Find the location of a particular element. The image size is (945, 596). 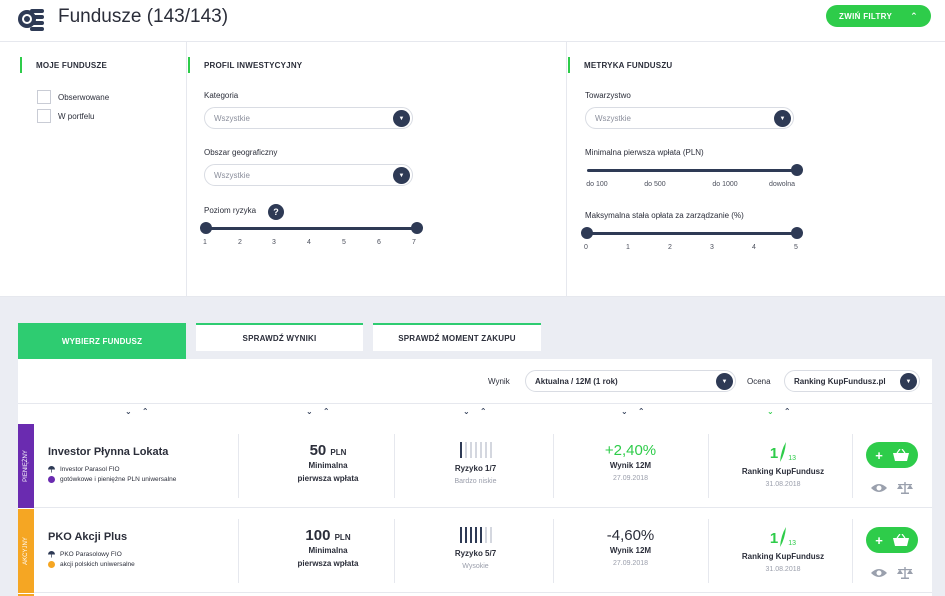

region-select: Wszystkie ▼ is located at coordinates (308, 175).